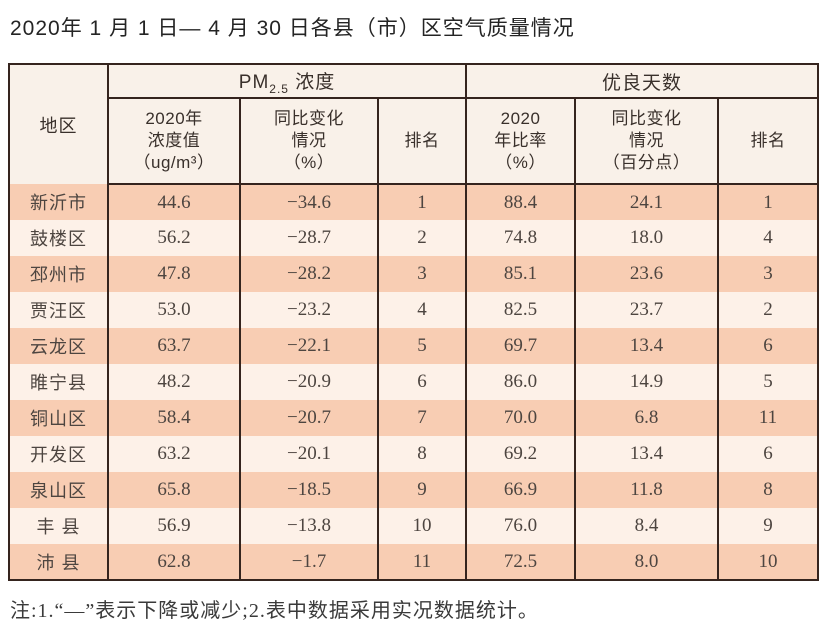 Image resolution: width=825 pixels, height=632 pixels. What do you see at coordinates (768, 310) in the screenshot?
I see `cell-days-rank: 2` at bounding box center [768, 310].